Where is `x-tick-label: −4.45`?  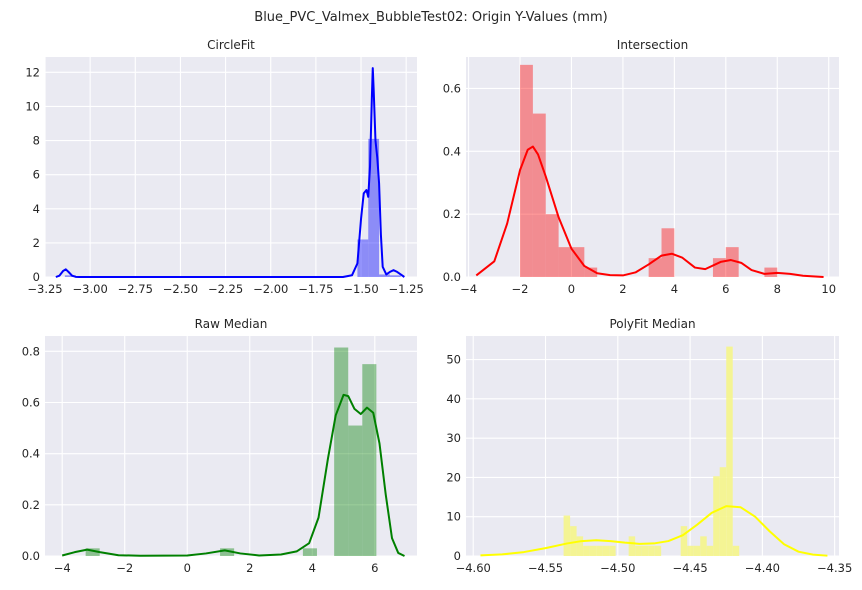 x-tick-label: −4.45 is located at coordinates (689, 568).